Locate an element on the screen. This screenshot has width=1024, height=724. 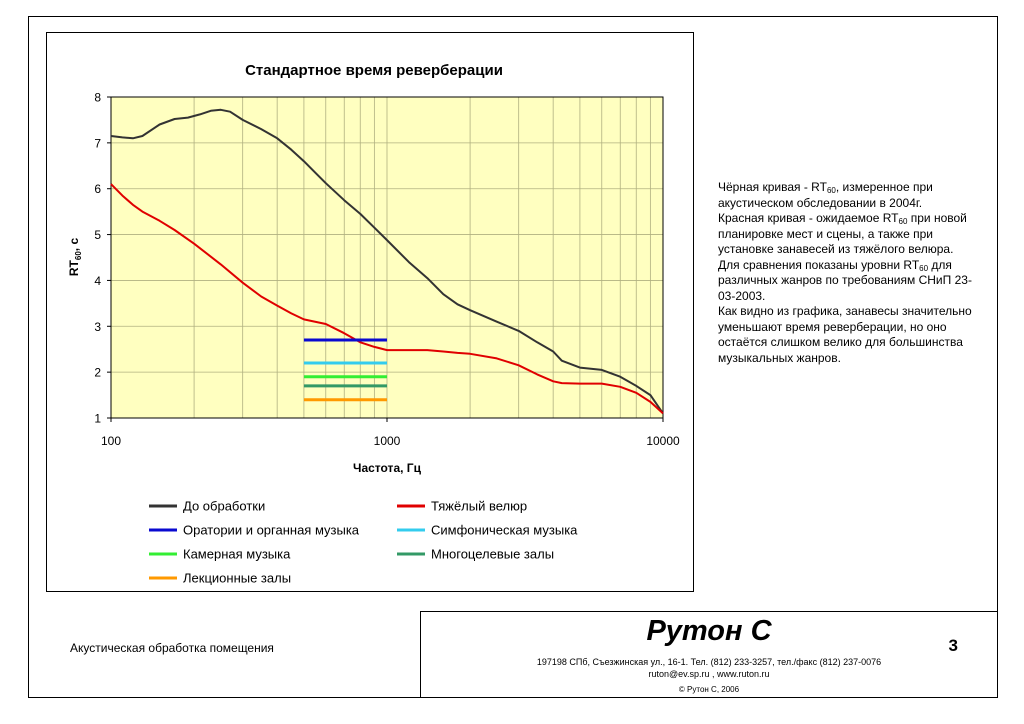
y-axis-label: RT60, с is located at coordinates (75, 257).